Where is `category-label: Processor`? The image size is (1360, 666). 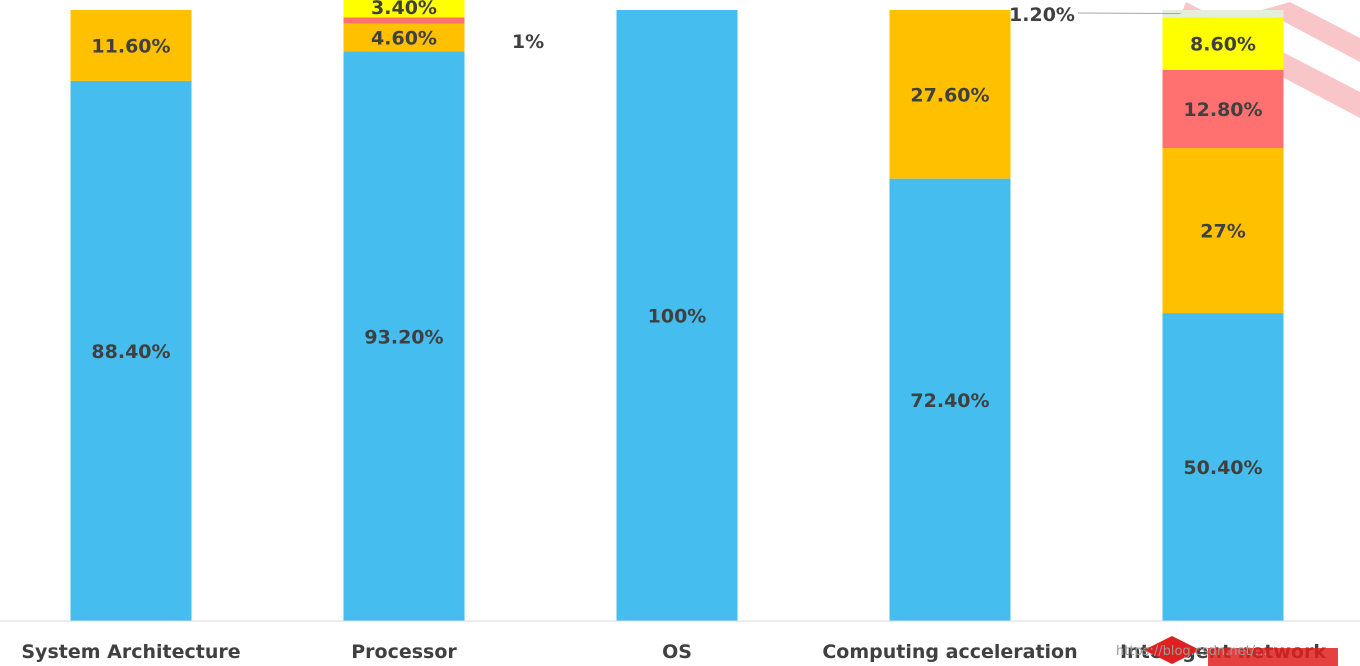 category-label: Processor is located at coordinates (404, 652).